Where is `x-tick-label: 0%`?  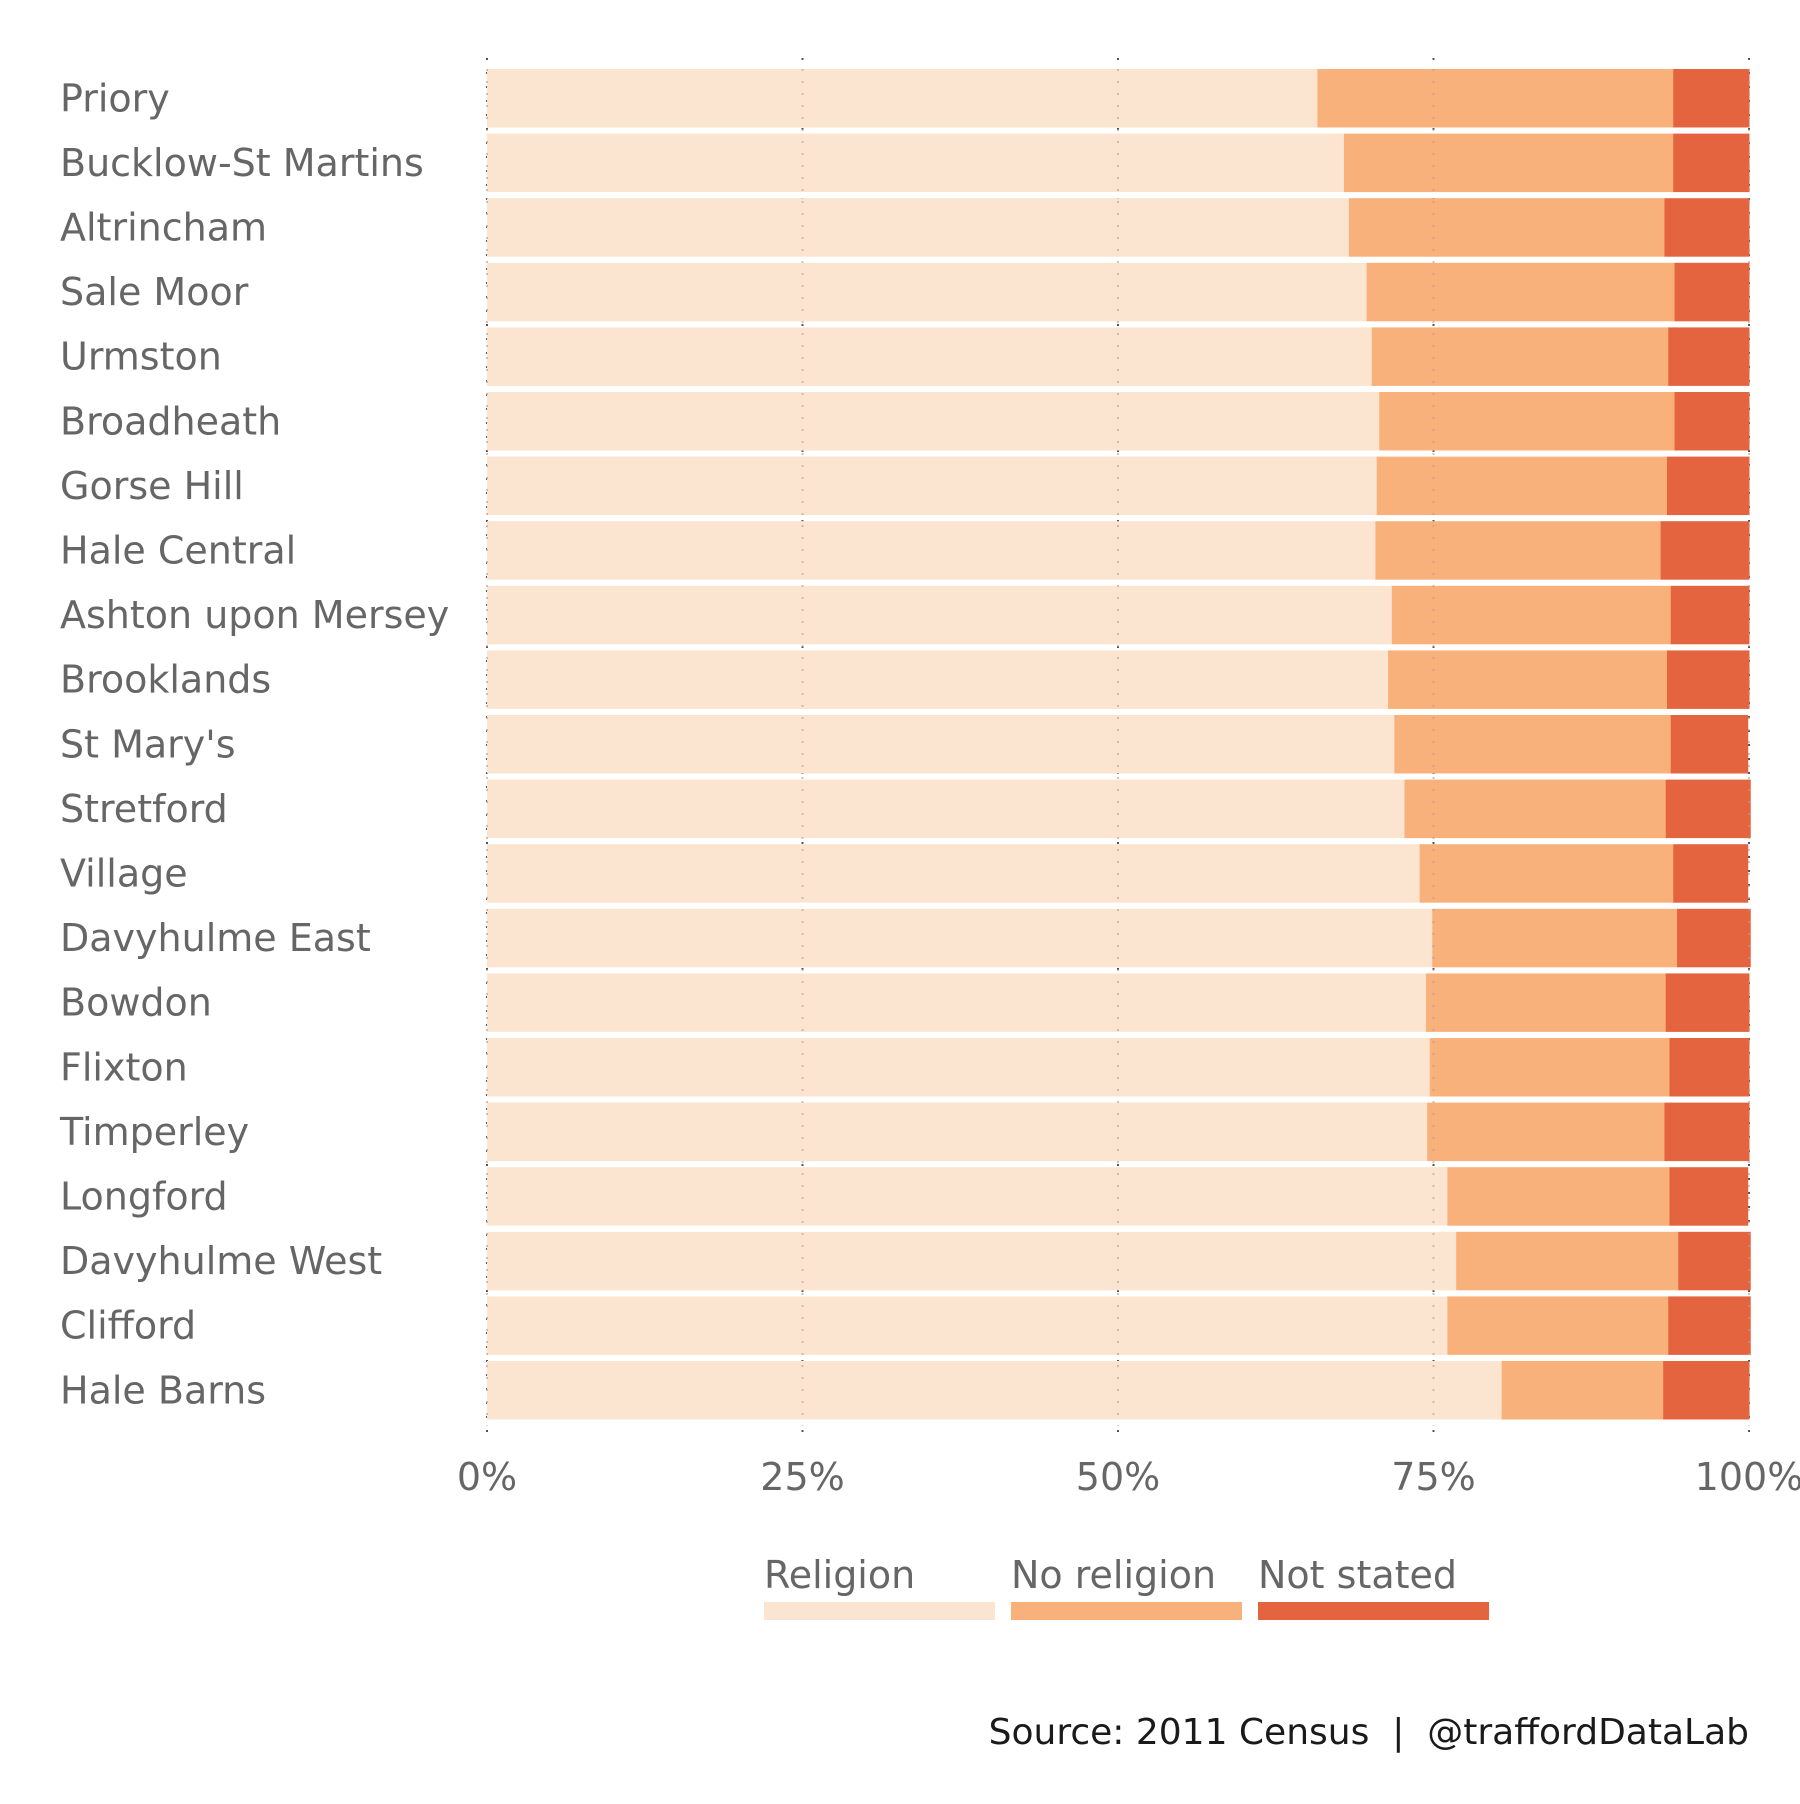 x-tick-label: 0% is located at coordinates (487, 1477).